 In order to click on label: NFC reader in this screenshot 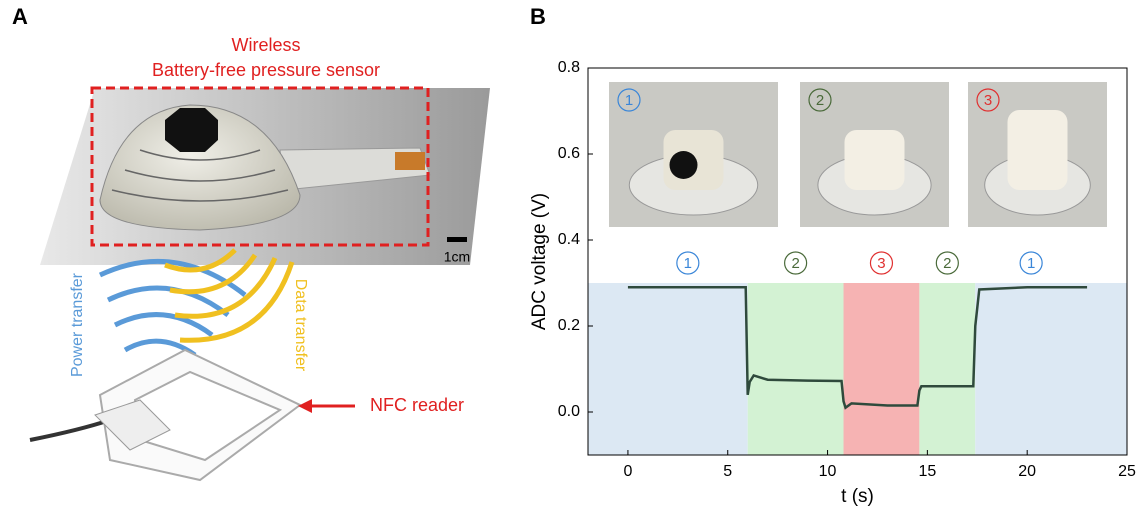, I will do `click(417, 405)`.